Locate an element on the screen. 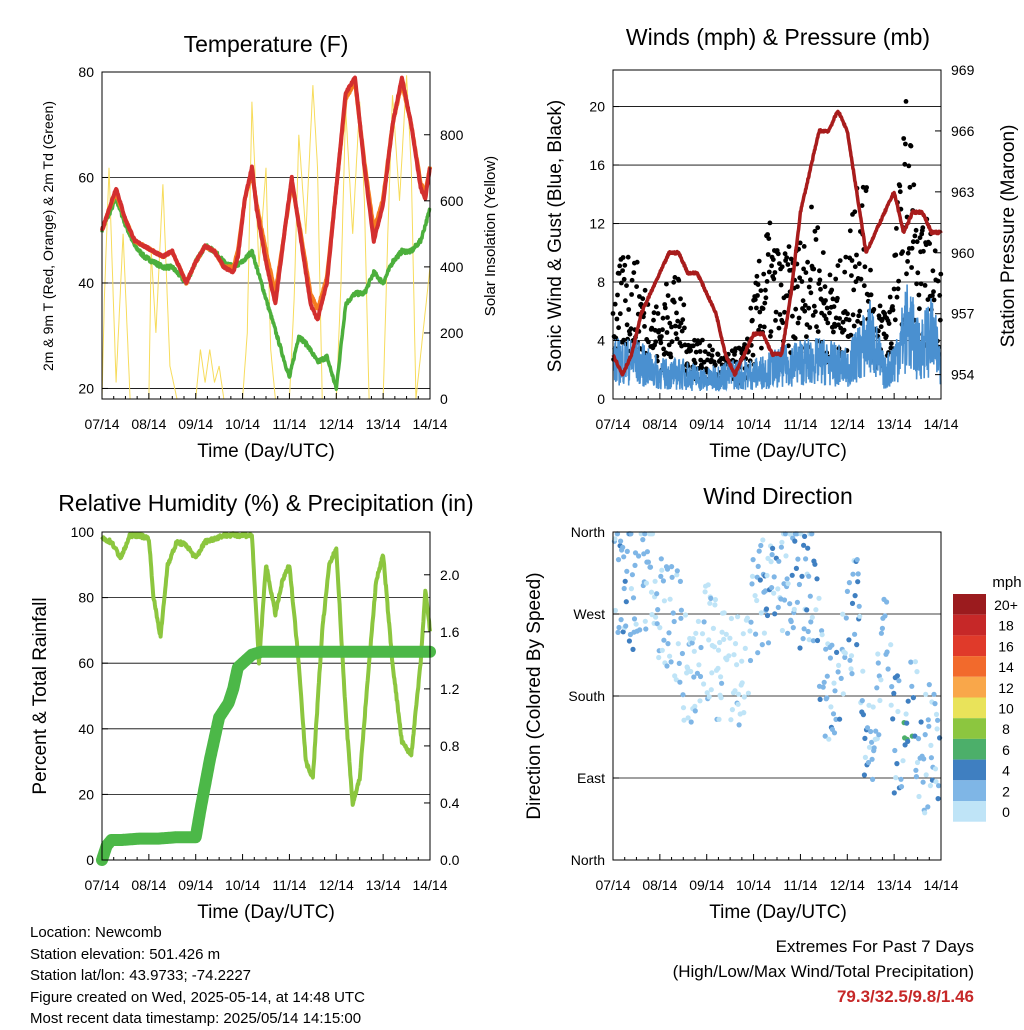 Image resolution: width=1024 pixels, height=1030 pixels. colorbar-swatch is located at coordinates (969, 666).